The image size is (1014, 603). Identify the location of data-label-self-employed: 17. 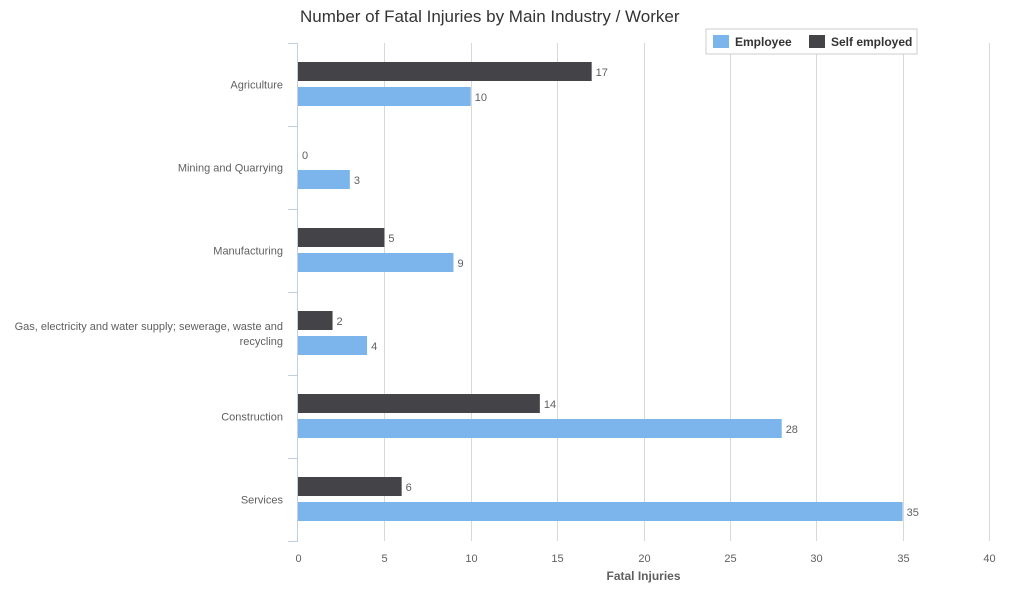
(602, 73).